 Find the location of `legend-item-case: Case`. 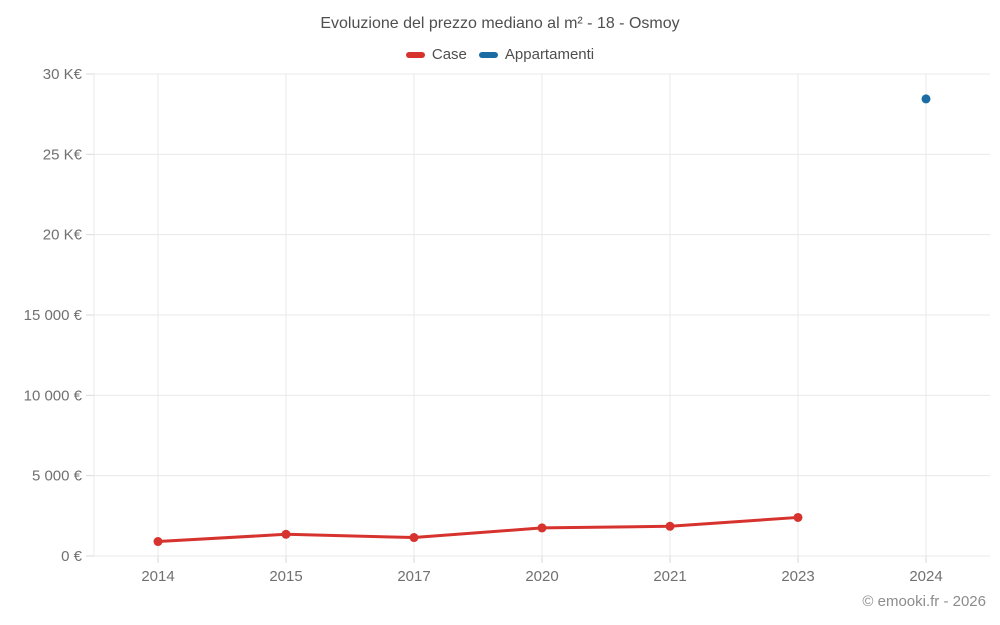

legend-item-case: Case is located at coordinates (436, 54).